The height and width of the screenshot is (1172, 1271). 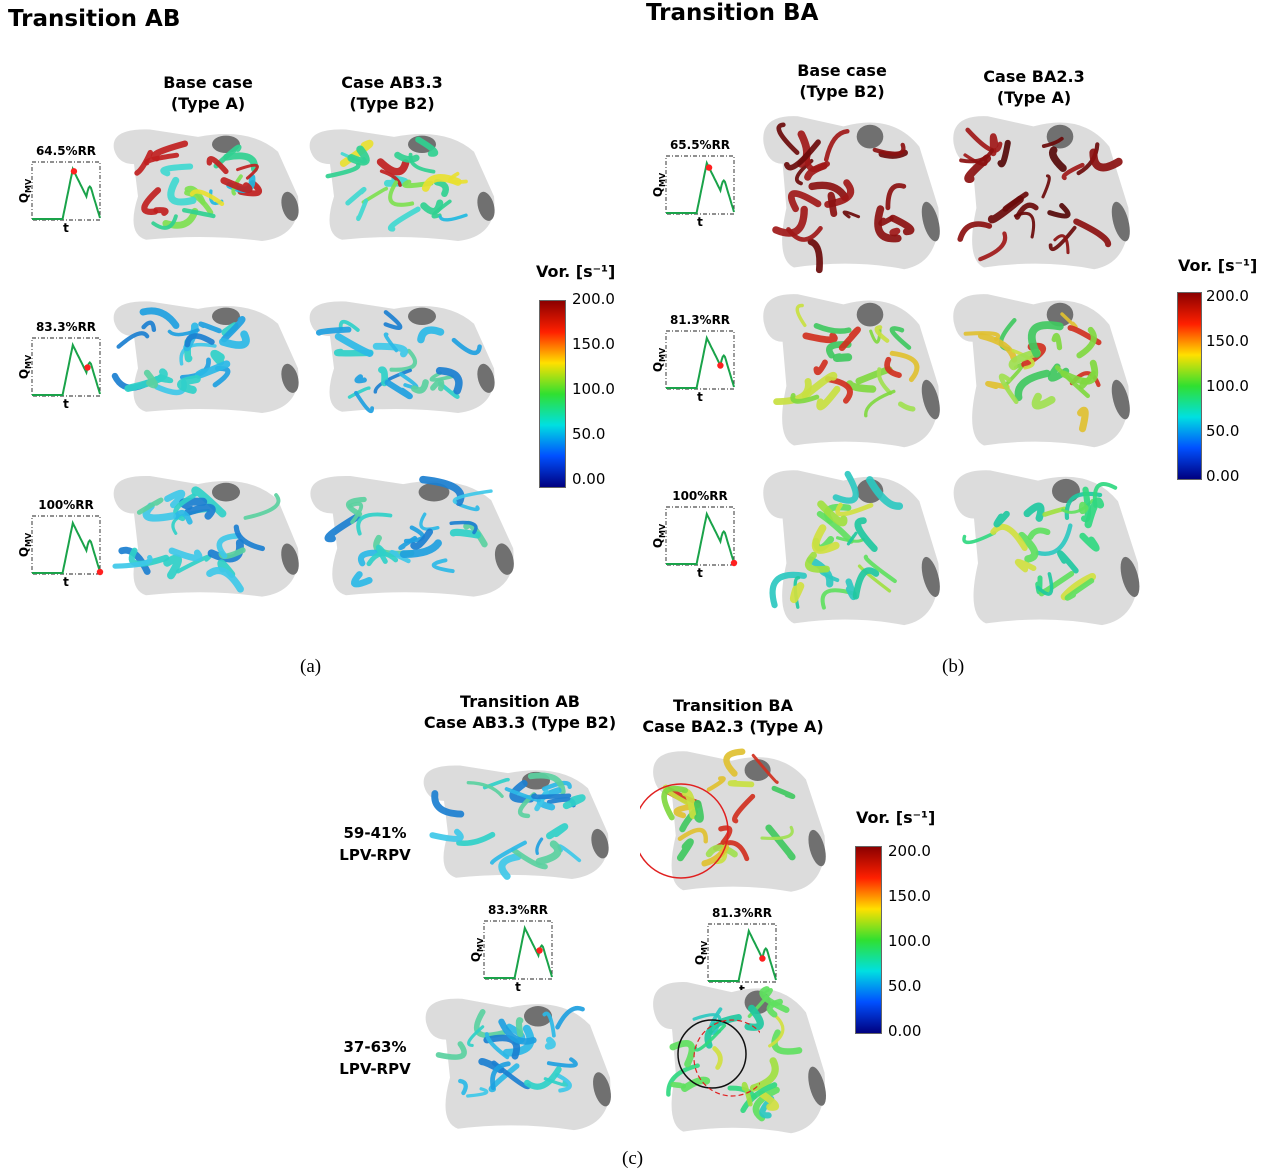 What do you see at coordinates (733, 716) in the screenshot?
I see `panel-c-col2-header: Transition BA Case BA2.3 (Type A)` at bounding box center [733, 716].